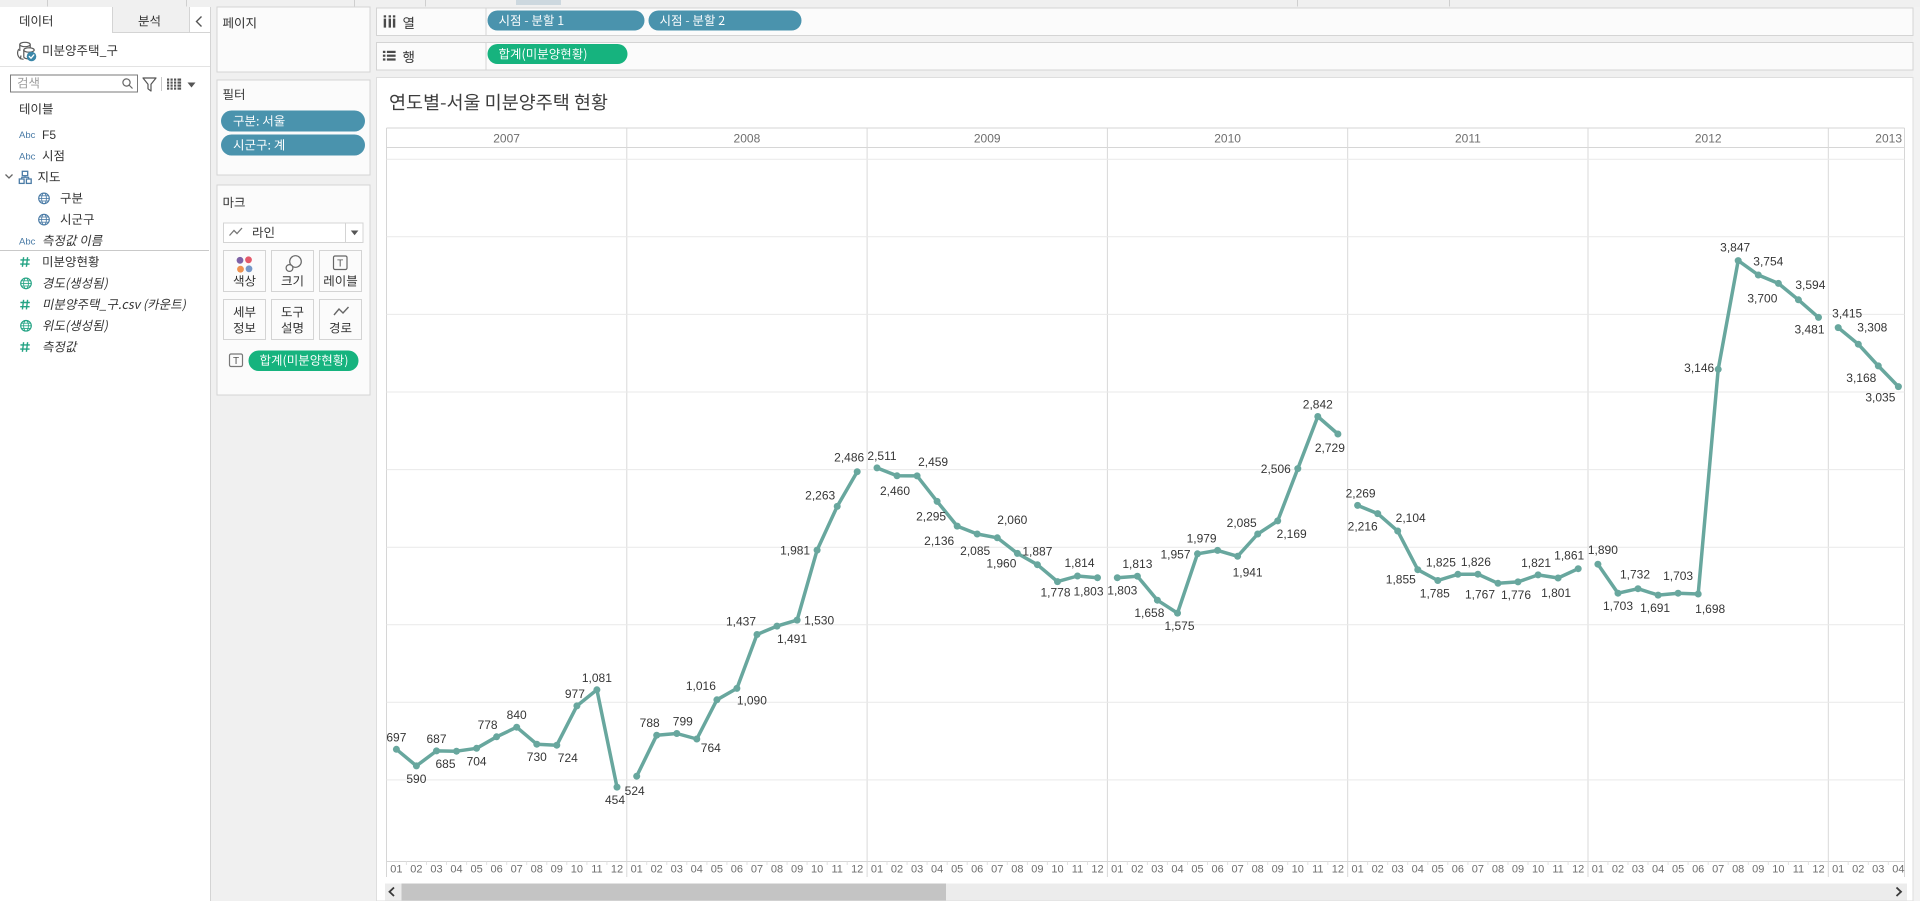 This screenshot has height=901, width=1920. I want to click on svg-text: 3,308, so click(1872, 328).